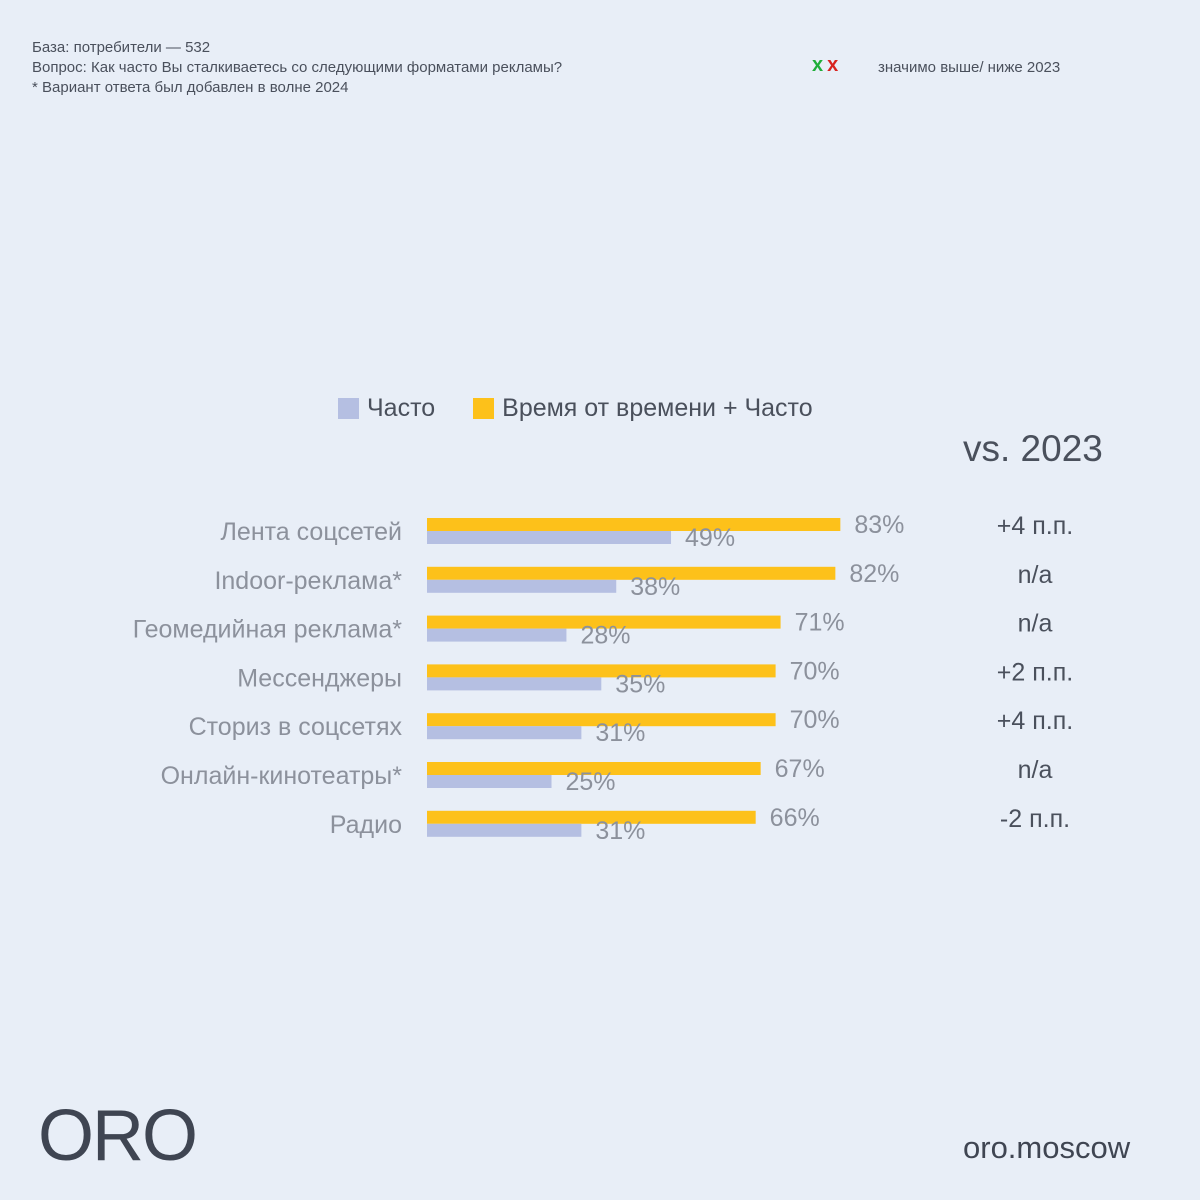 The image size is (1200, 1200). Describe the element at coordinates (640, 684) in the screenshot. I see `value-label-often: 35%` at that location.